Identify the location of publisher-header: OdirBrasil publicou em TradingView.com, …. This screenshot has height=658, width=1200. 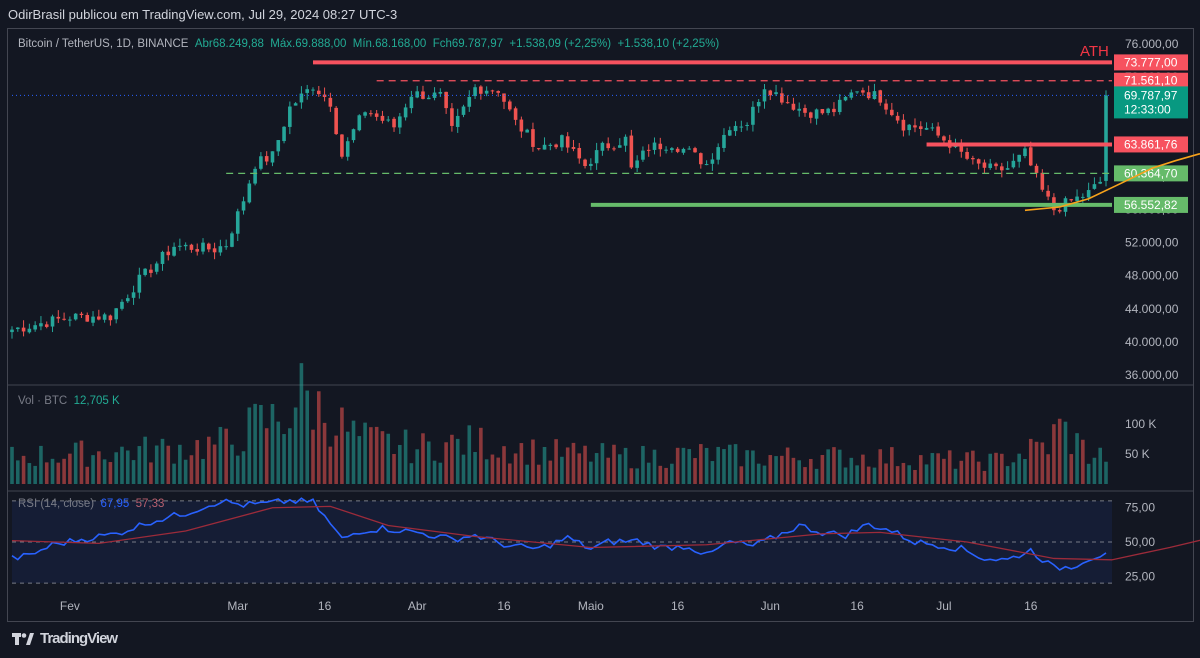
(203, 14).